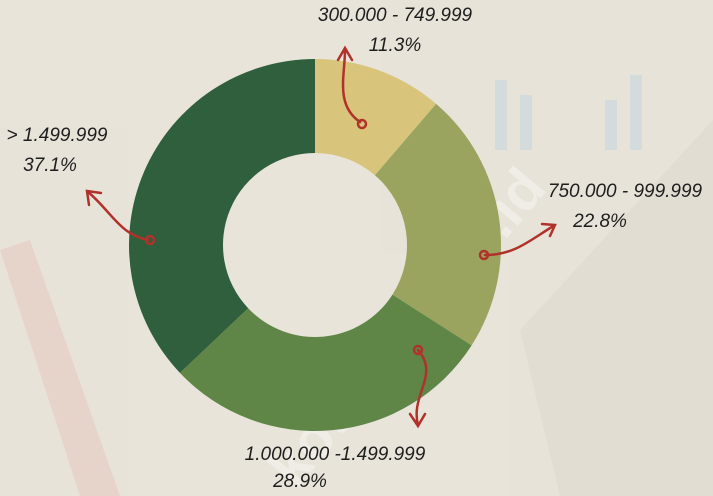  What do you see at coordinates (335, 454) in the screenshot?
I see `slice-category-label: 1.000.000 -1.499.999` at bounding box center [335, 454].